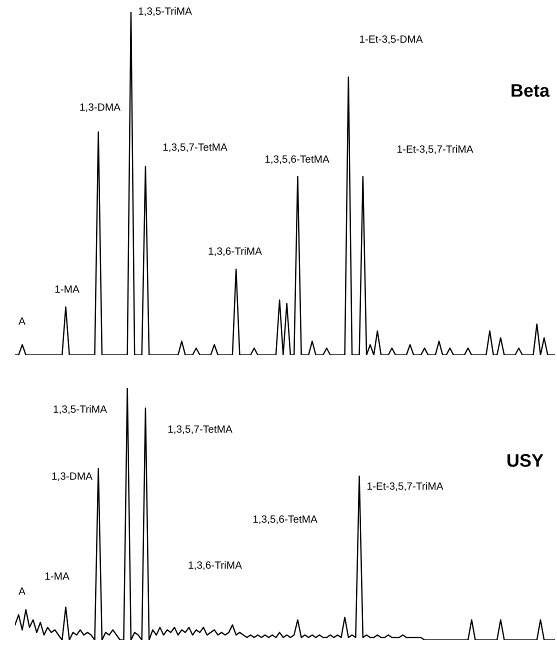  Describe the element at coordinates (391, 39) in the screenshot. I see `annotation: 1-Et-3,5-DMA` at that location.